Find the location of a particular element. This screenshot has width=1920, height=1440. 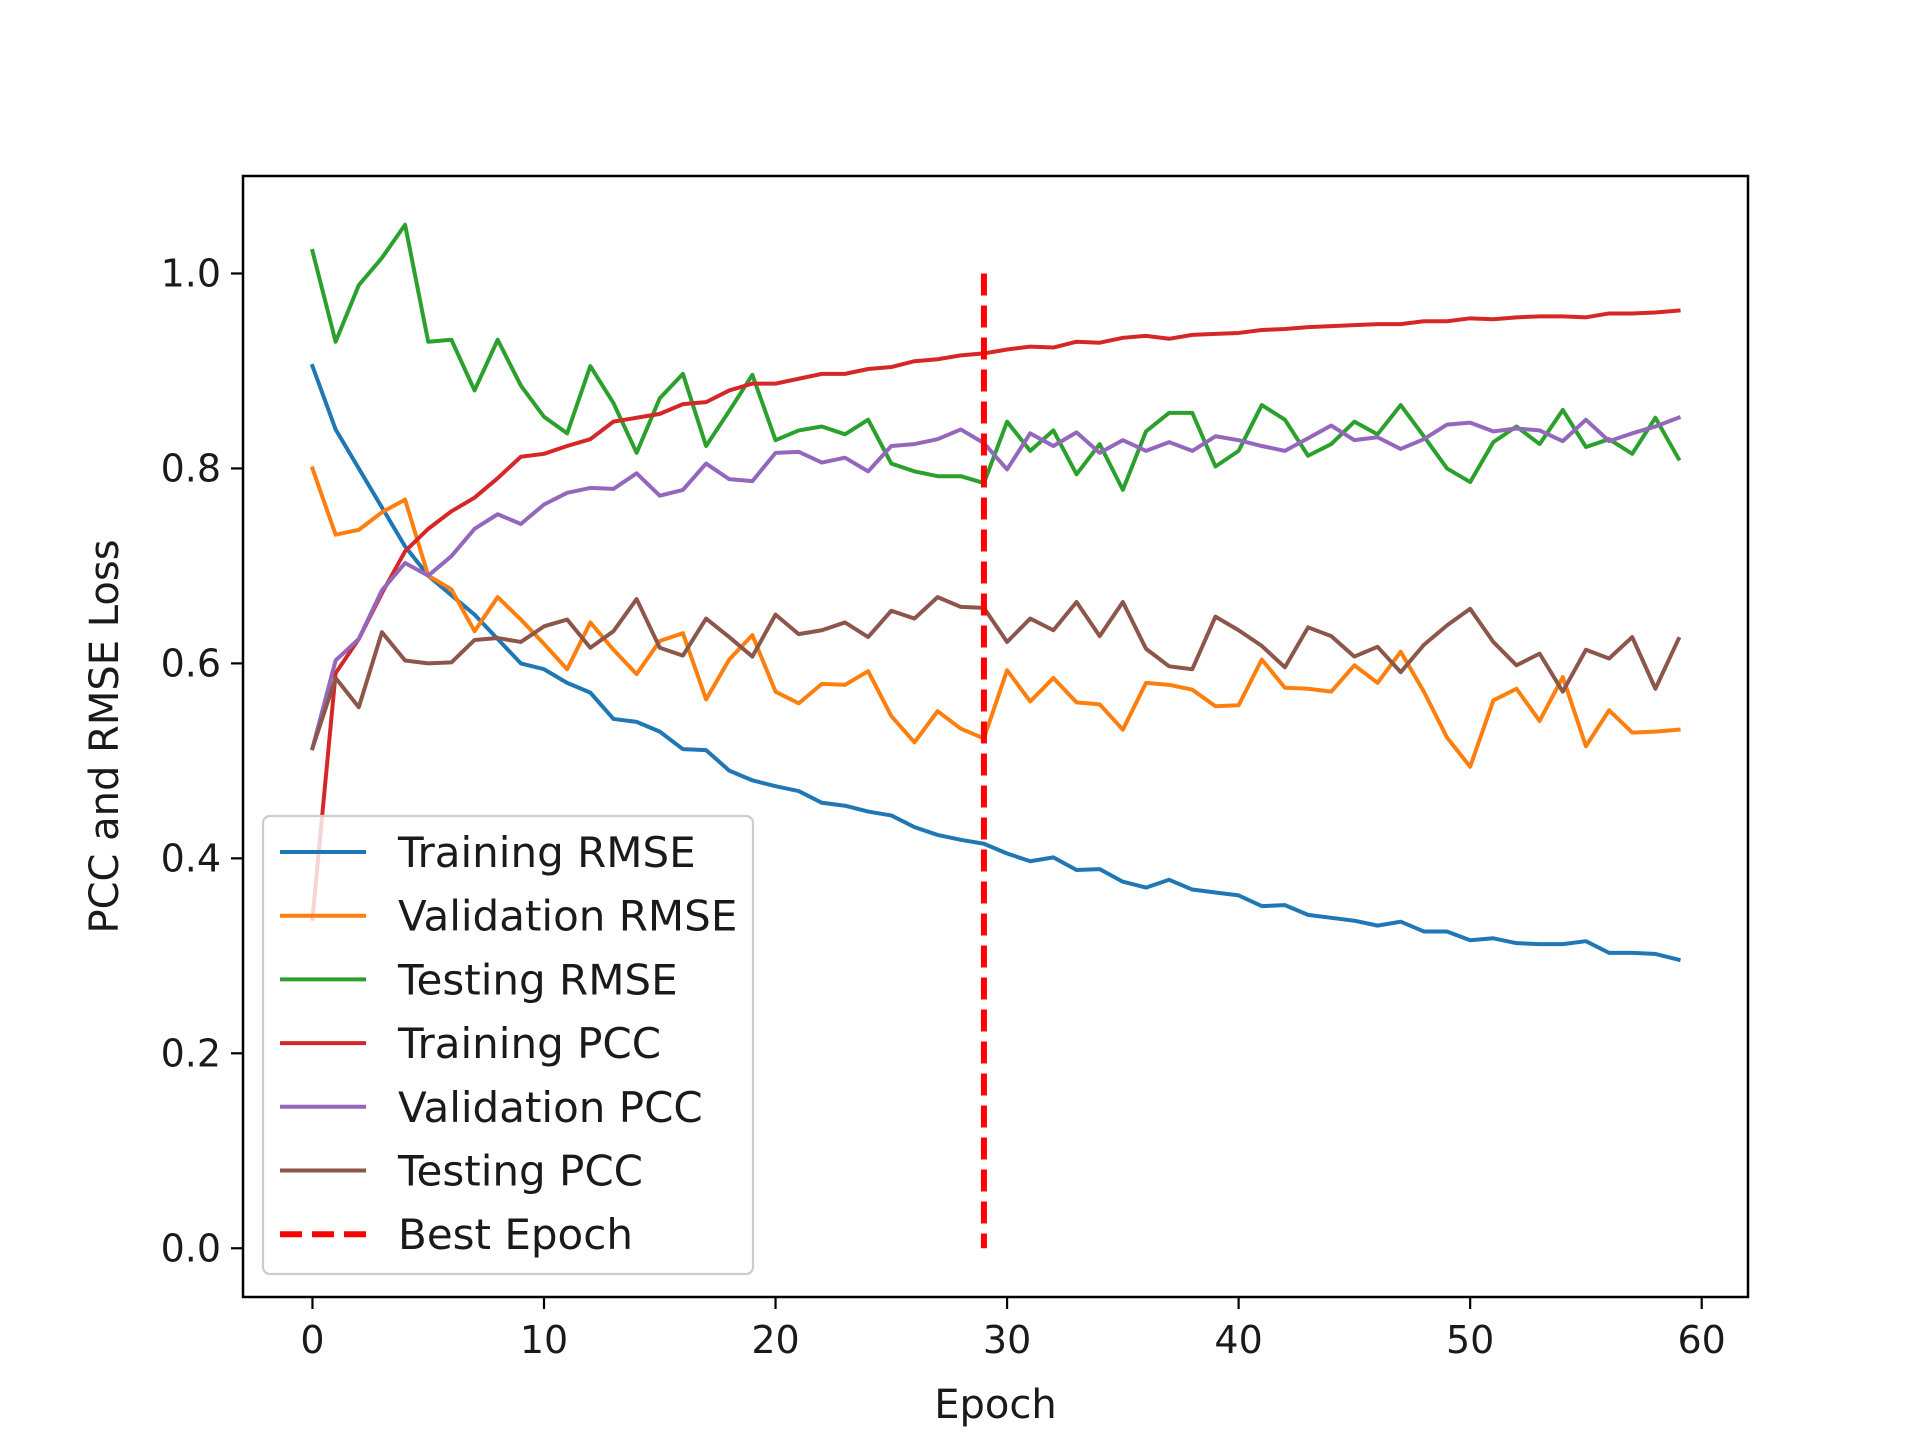

y-tick-label: 0.2 is located at coordinates (191, 1053).